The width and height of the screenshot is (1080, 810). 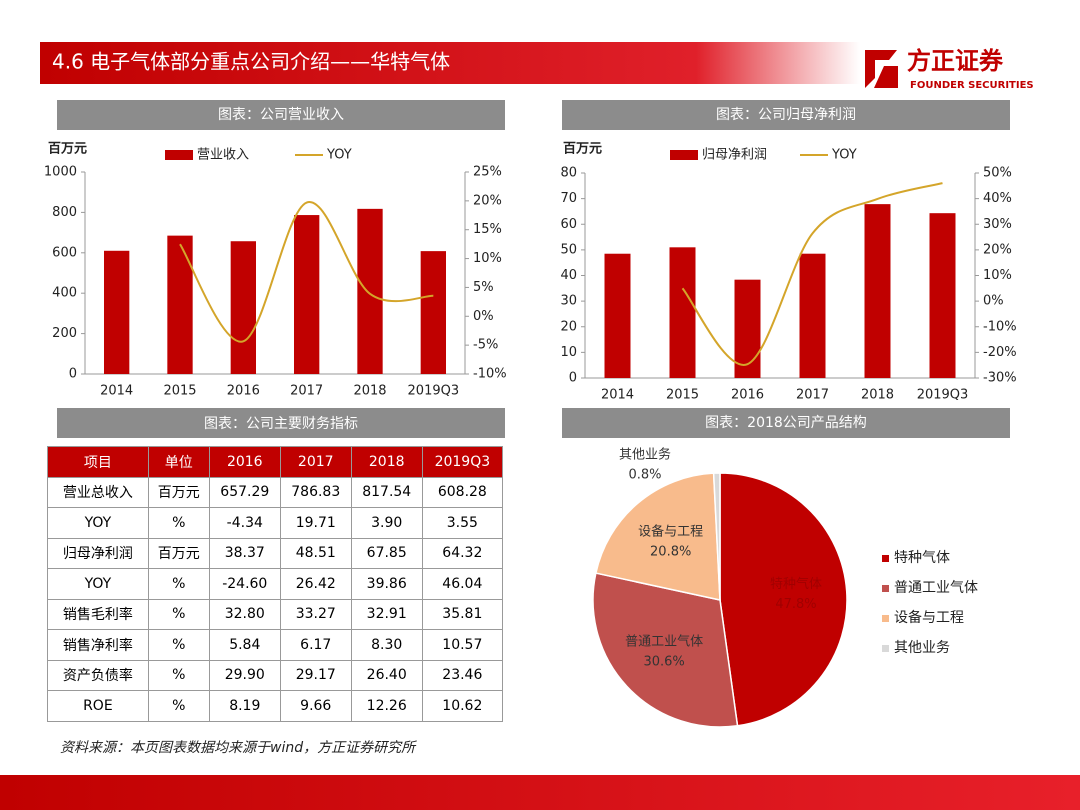 I want to click on pie-label: 设备与工程, so click(x=670, y=531).